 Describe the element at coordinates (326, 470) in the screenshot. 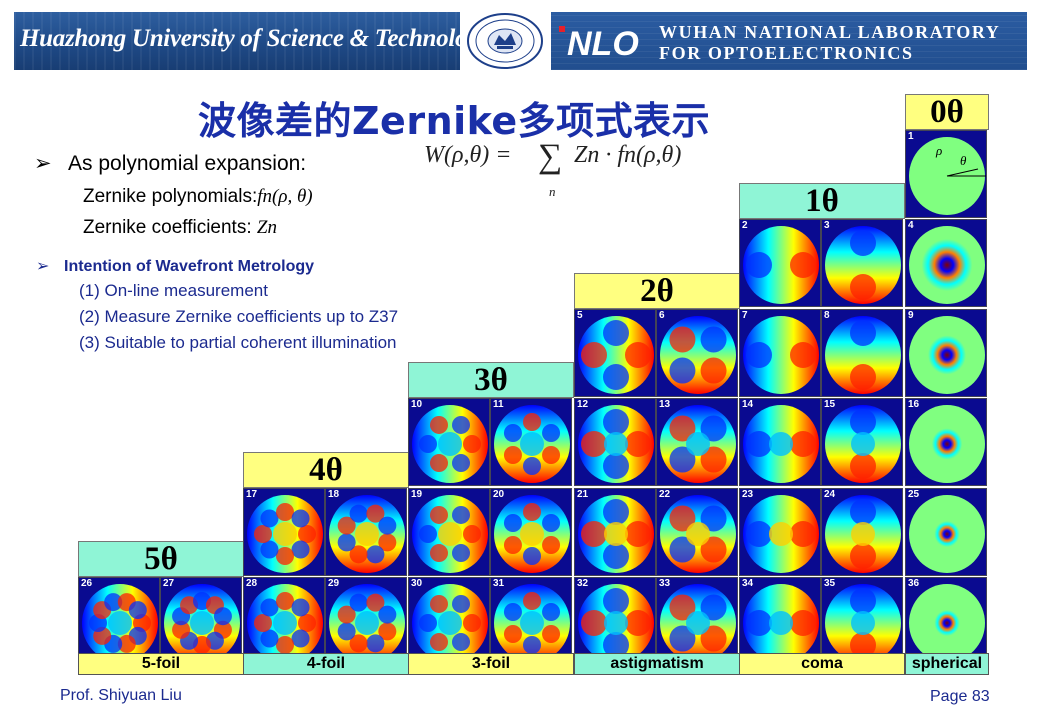

I see `order-header: 4θ` at that location.